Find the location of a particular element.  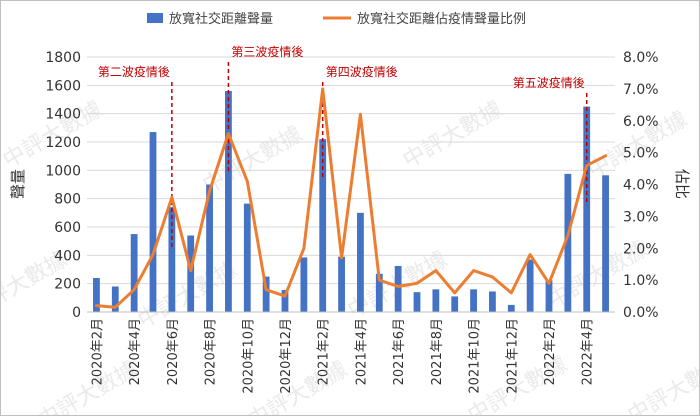

legend-swatch-bar is located at coordinates (155, 18).